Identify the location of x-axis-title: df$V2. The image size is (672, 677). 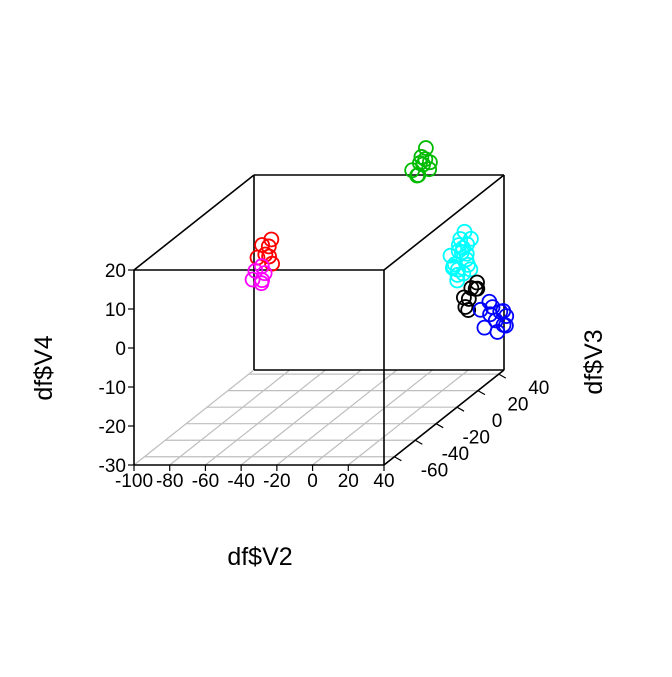
(259, 557).